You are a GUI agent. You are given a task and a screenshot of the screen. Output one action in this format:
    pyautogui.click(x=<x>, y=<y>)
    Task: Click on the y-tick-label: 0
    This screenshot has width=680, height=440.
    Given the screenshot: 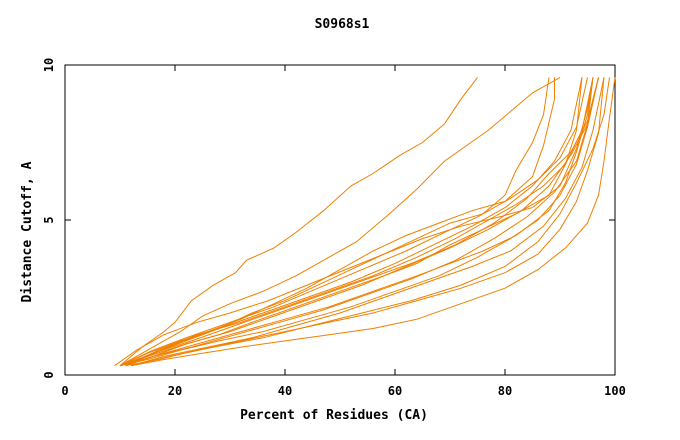 What is the action you would take?
    pyautogui.click(x=49, y=374)
    